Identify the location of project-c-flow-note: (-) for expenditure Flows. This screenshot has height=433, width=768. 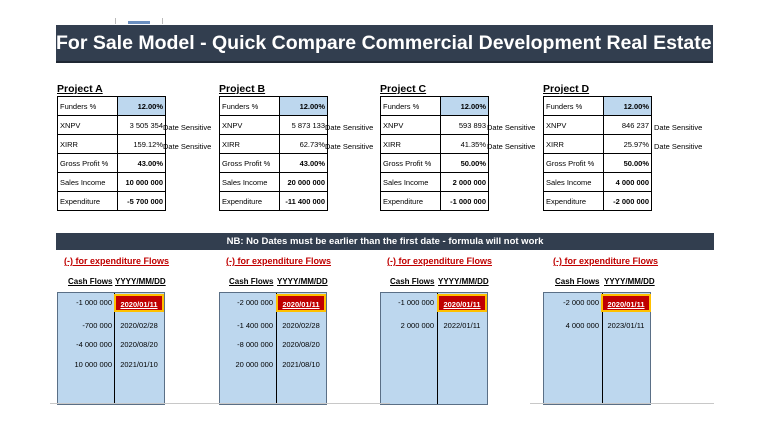
(440, 261).